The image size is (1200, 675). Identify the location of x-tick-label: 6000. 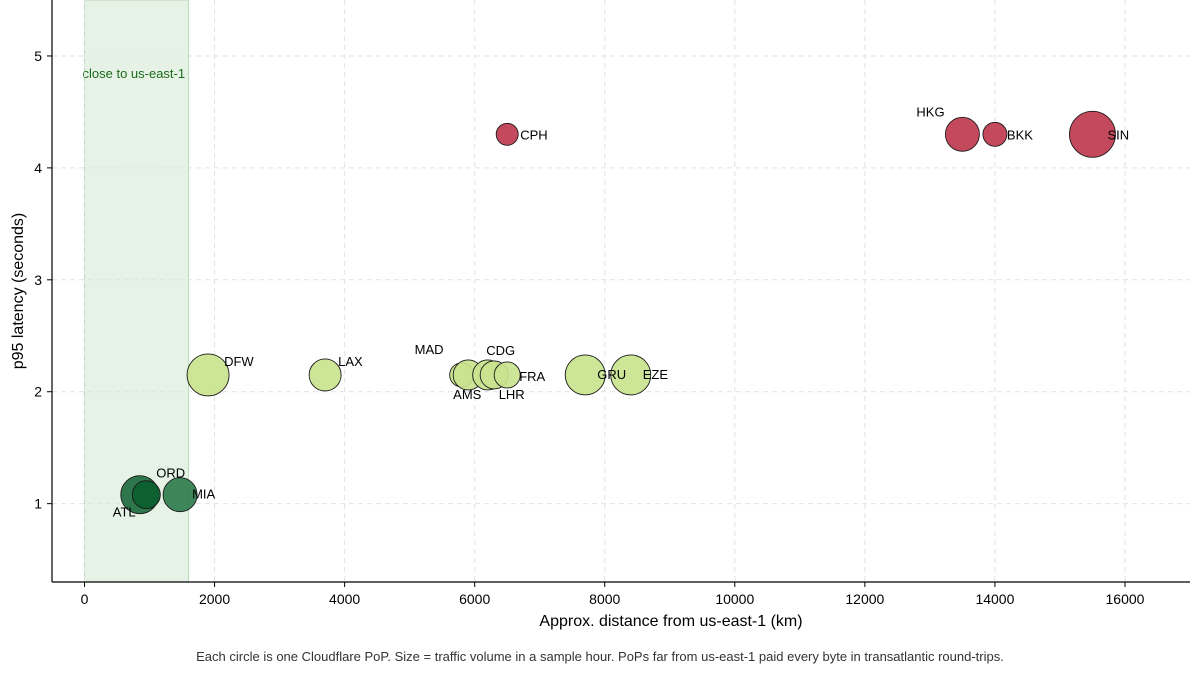
(474, 599).